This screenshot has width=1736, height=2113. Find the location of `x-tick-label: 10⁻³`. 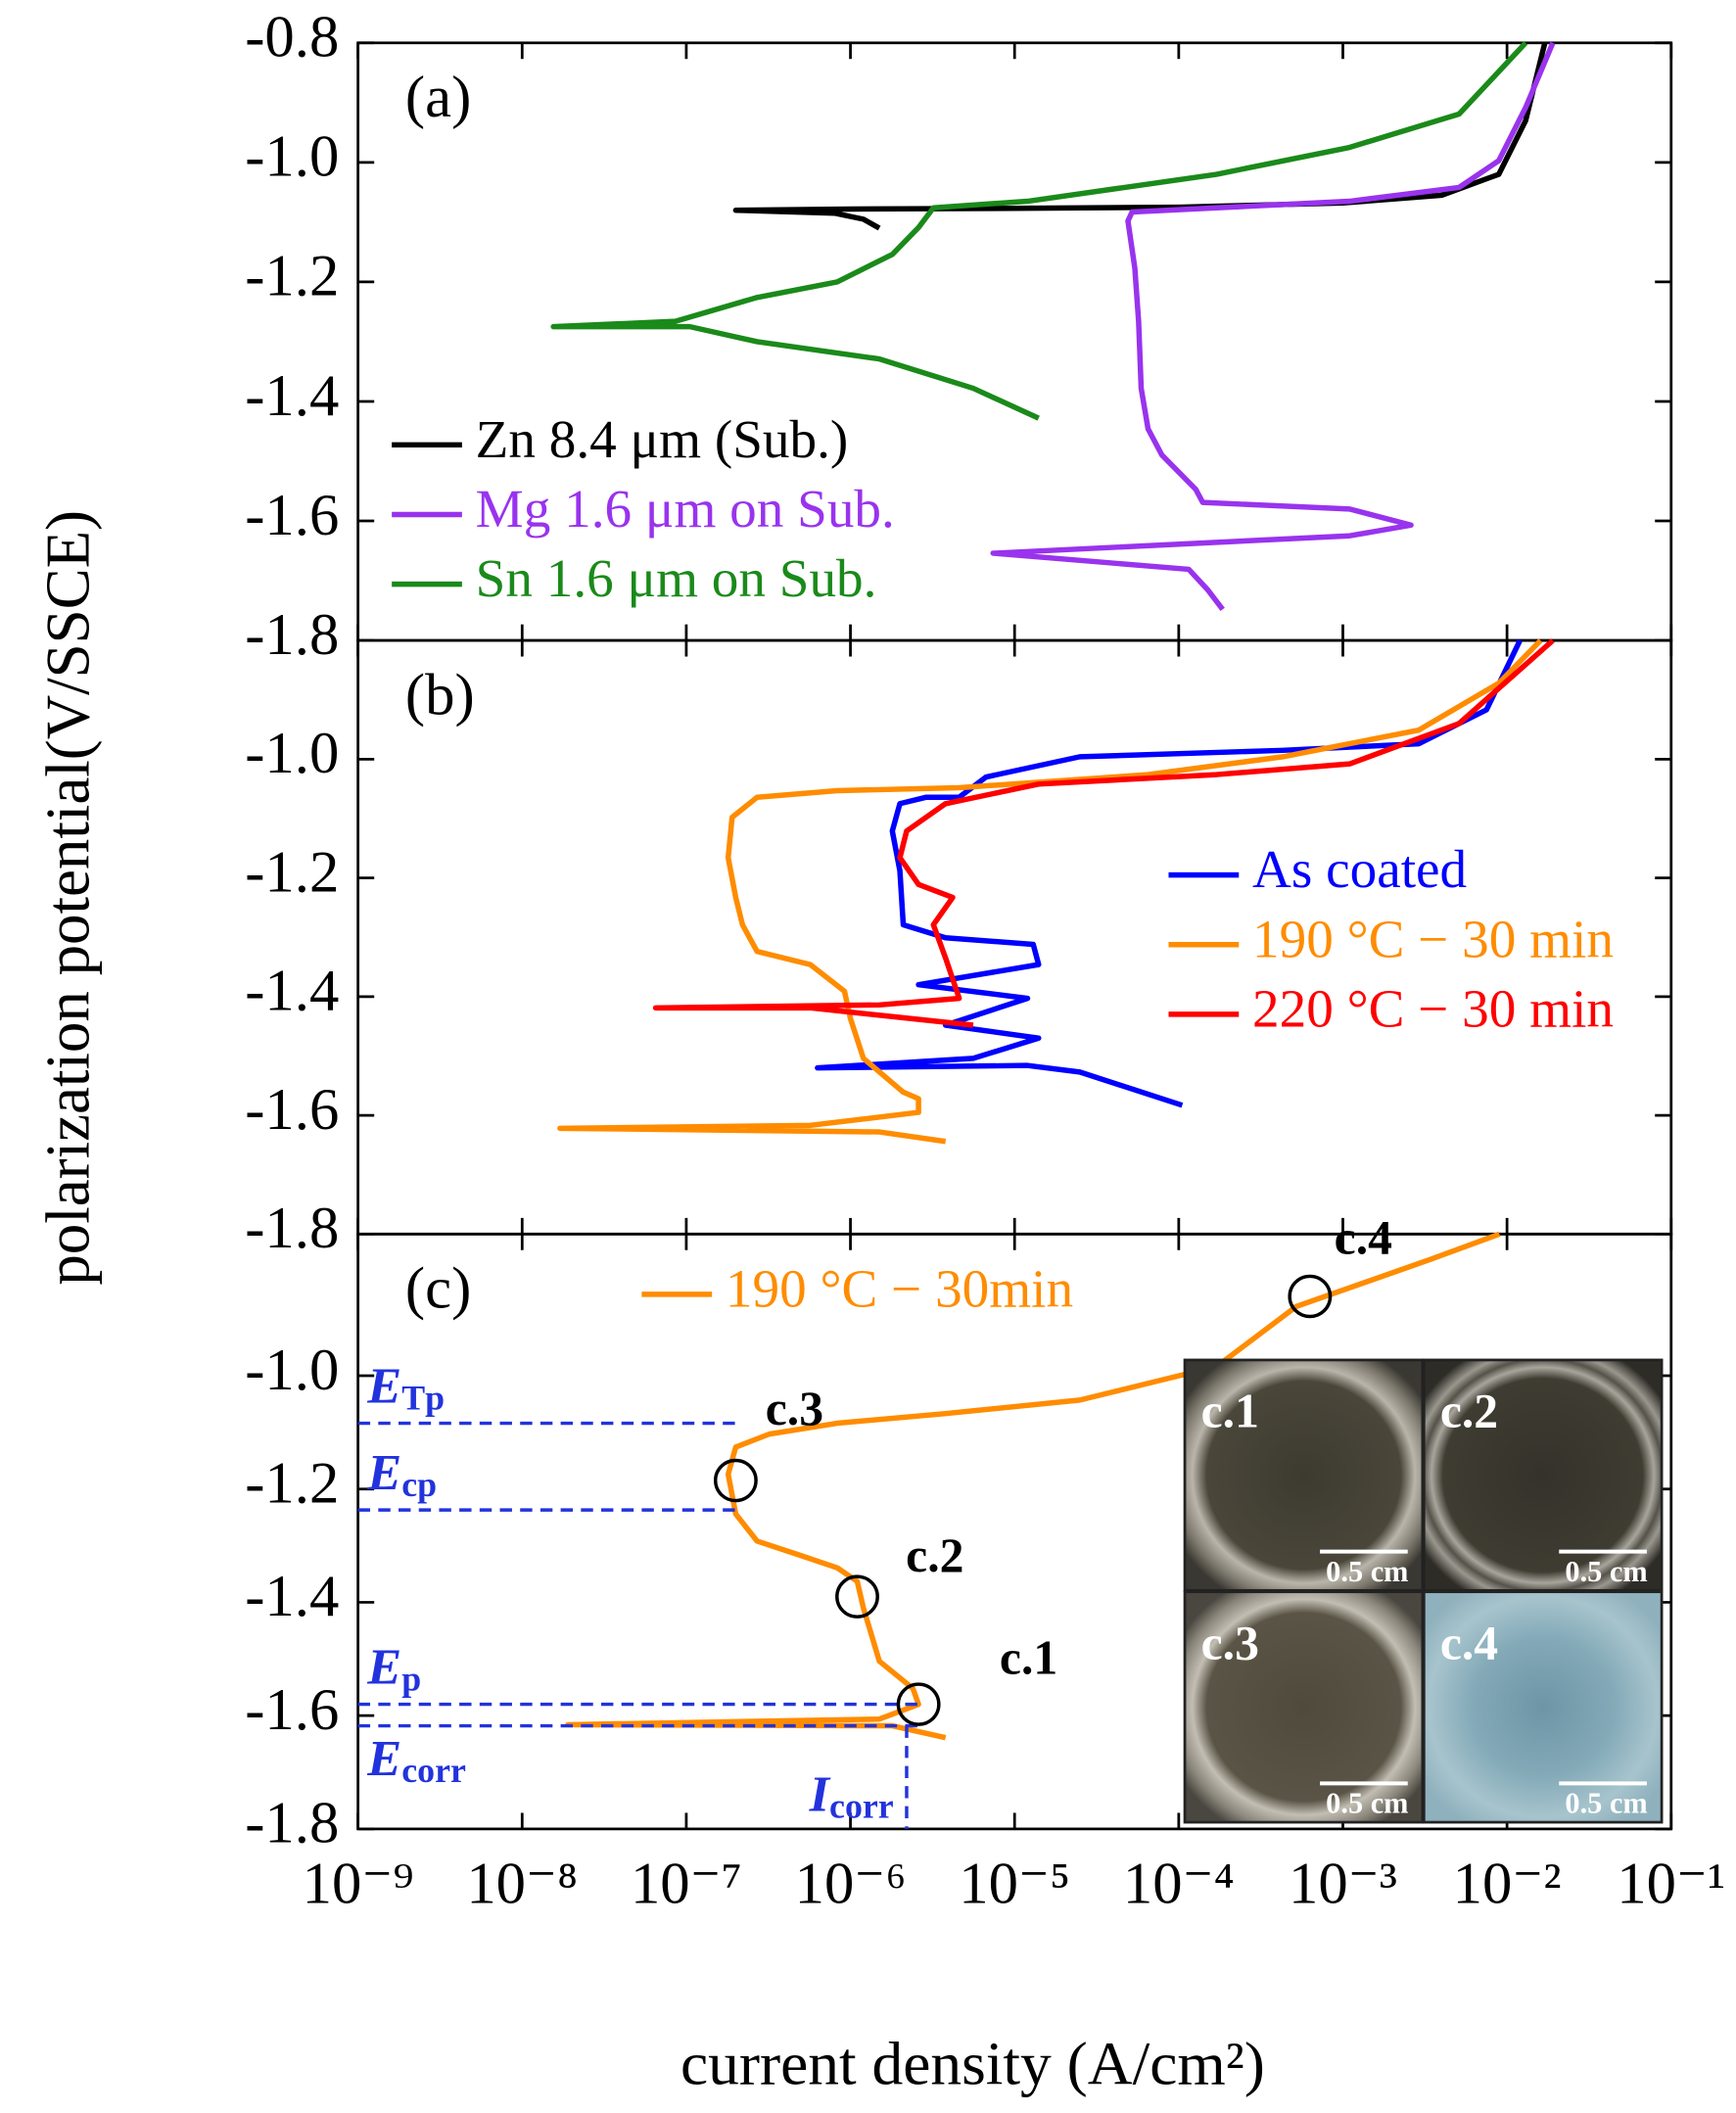

x-tick-label: 10⁻³ is located at coordinates (1343, 1884).